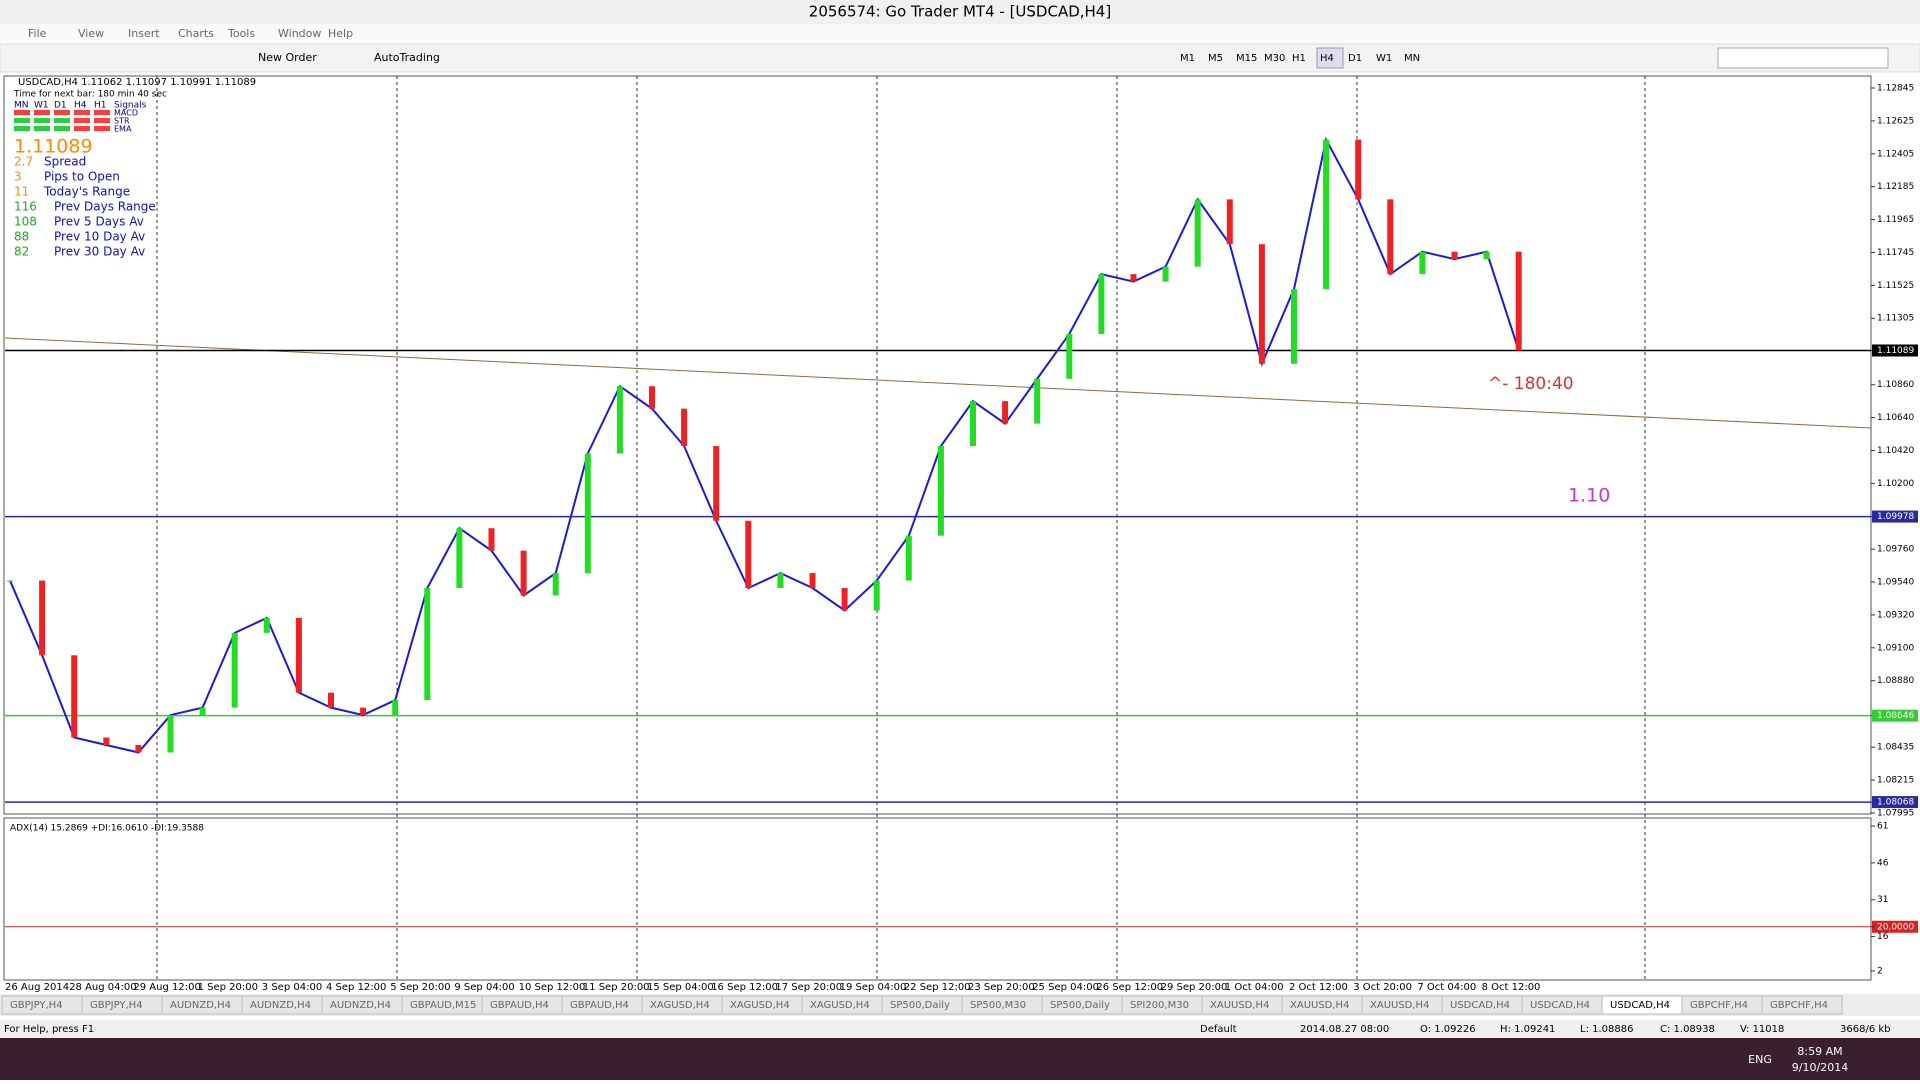 The image size is (1920, 1084). What do you see at coordinates (1606, 1029) in the screenshot?
I see `status-field: L: 1.08886` at bounding box center [1606, 1029].